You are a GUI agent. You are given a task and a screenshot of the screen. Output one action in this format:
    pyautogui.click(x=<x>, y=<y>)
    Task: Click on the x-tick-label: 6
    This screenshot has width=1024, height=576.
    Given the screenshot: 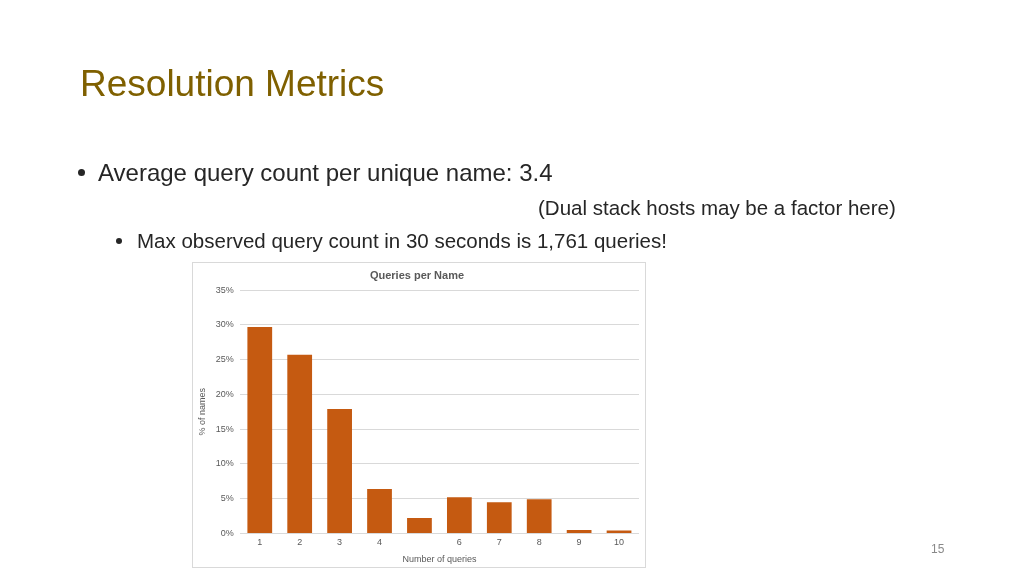 What is the action you would take?
    pyautogui.click(x=459, y=542)
    